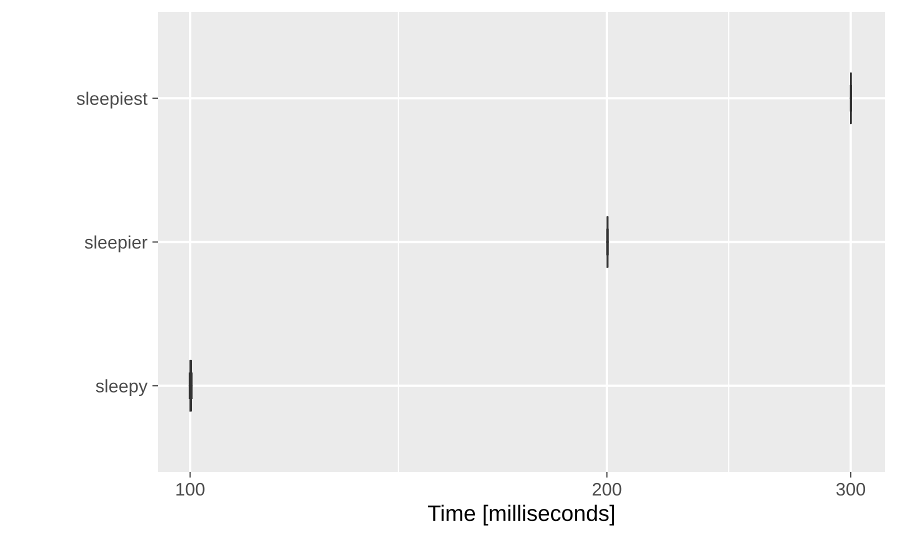  I want to click on y-tick-label: sleepy, so click(122, 387).